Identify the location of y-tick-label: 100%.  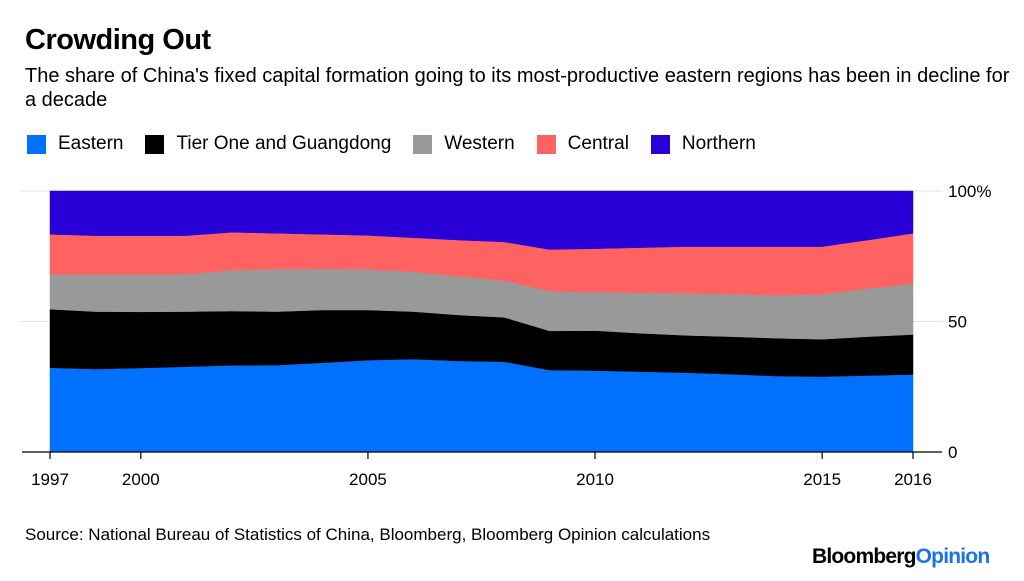
(969, 191).